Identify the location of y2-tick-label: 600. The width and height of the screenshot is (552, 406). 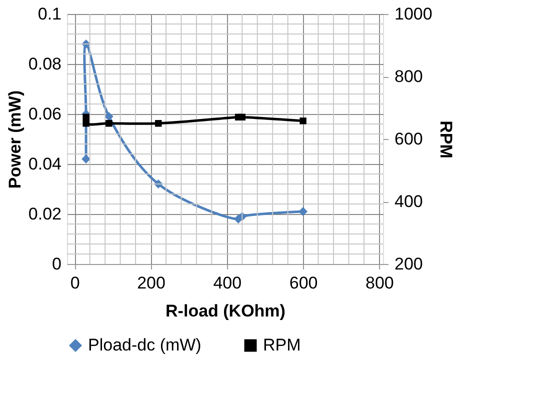
(408, 139).